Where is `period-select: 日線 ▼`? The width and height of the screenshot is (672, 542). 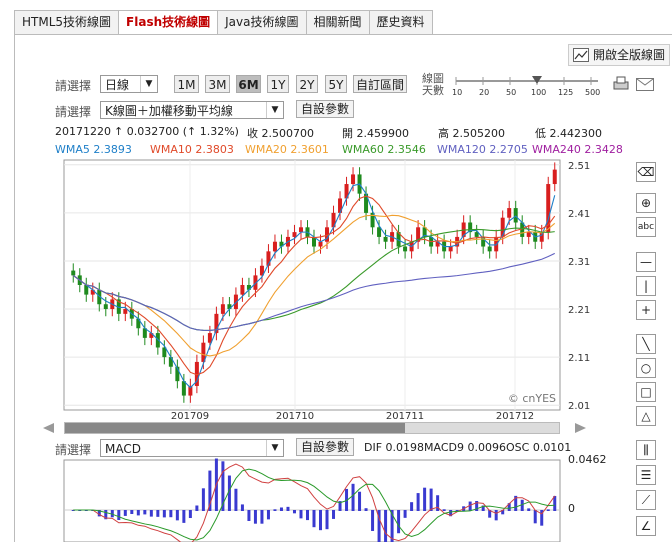 period-select: 日線 ▼ is located at coordinates (129, 84).